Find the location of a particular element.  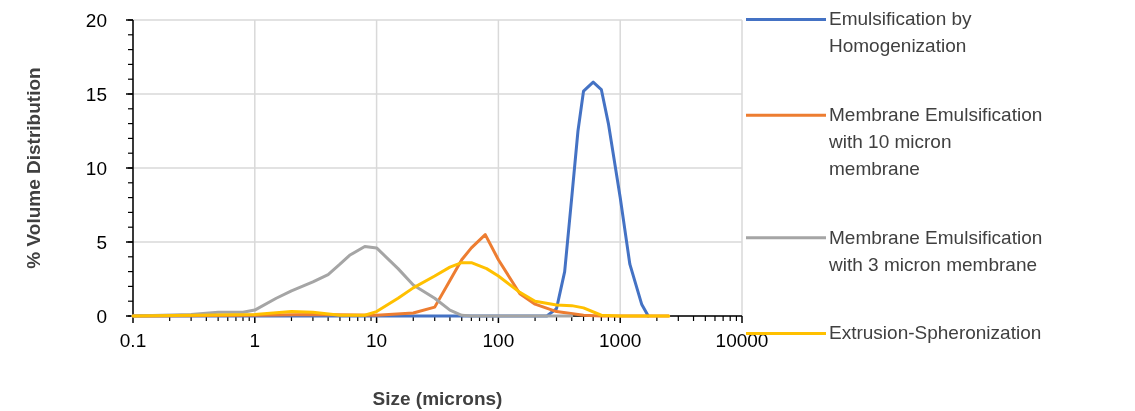

x-tick-label: 10 is located at coordinates (377, 340).